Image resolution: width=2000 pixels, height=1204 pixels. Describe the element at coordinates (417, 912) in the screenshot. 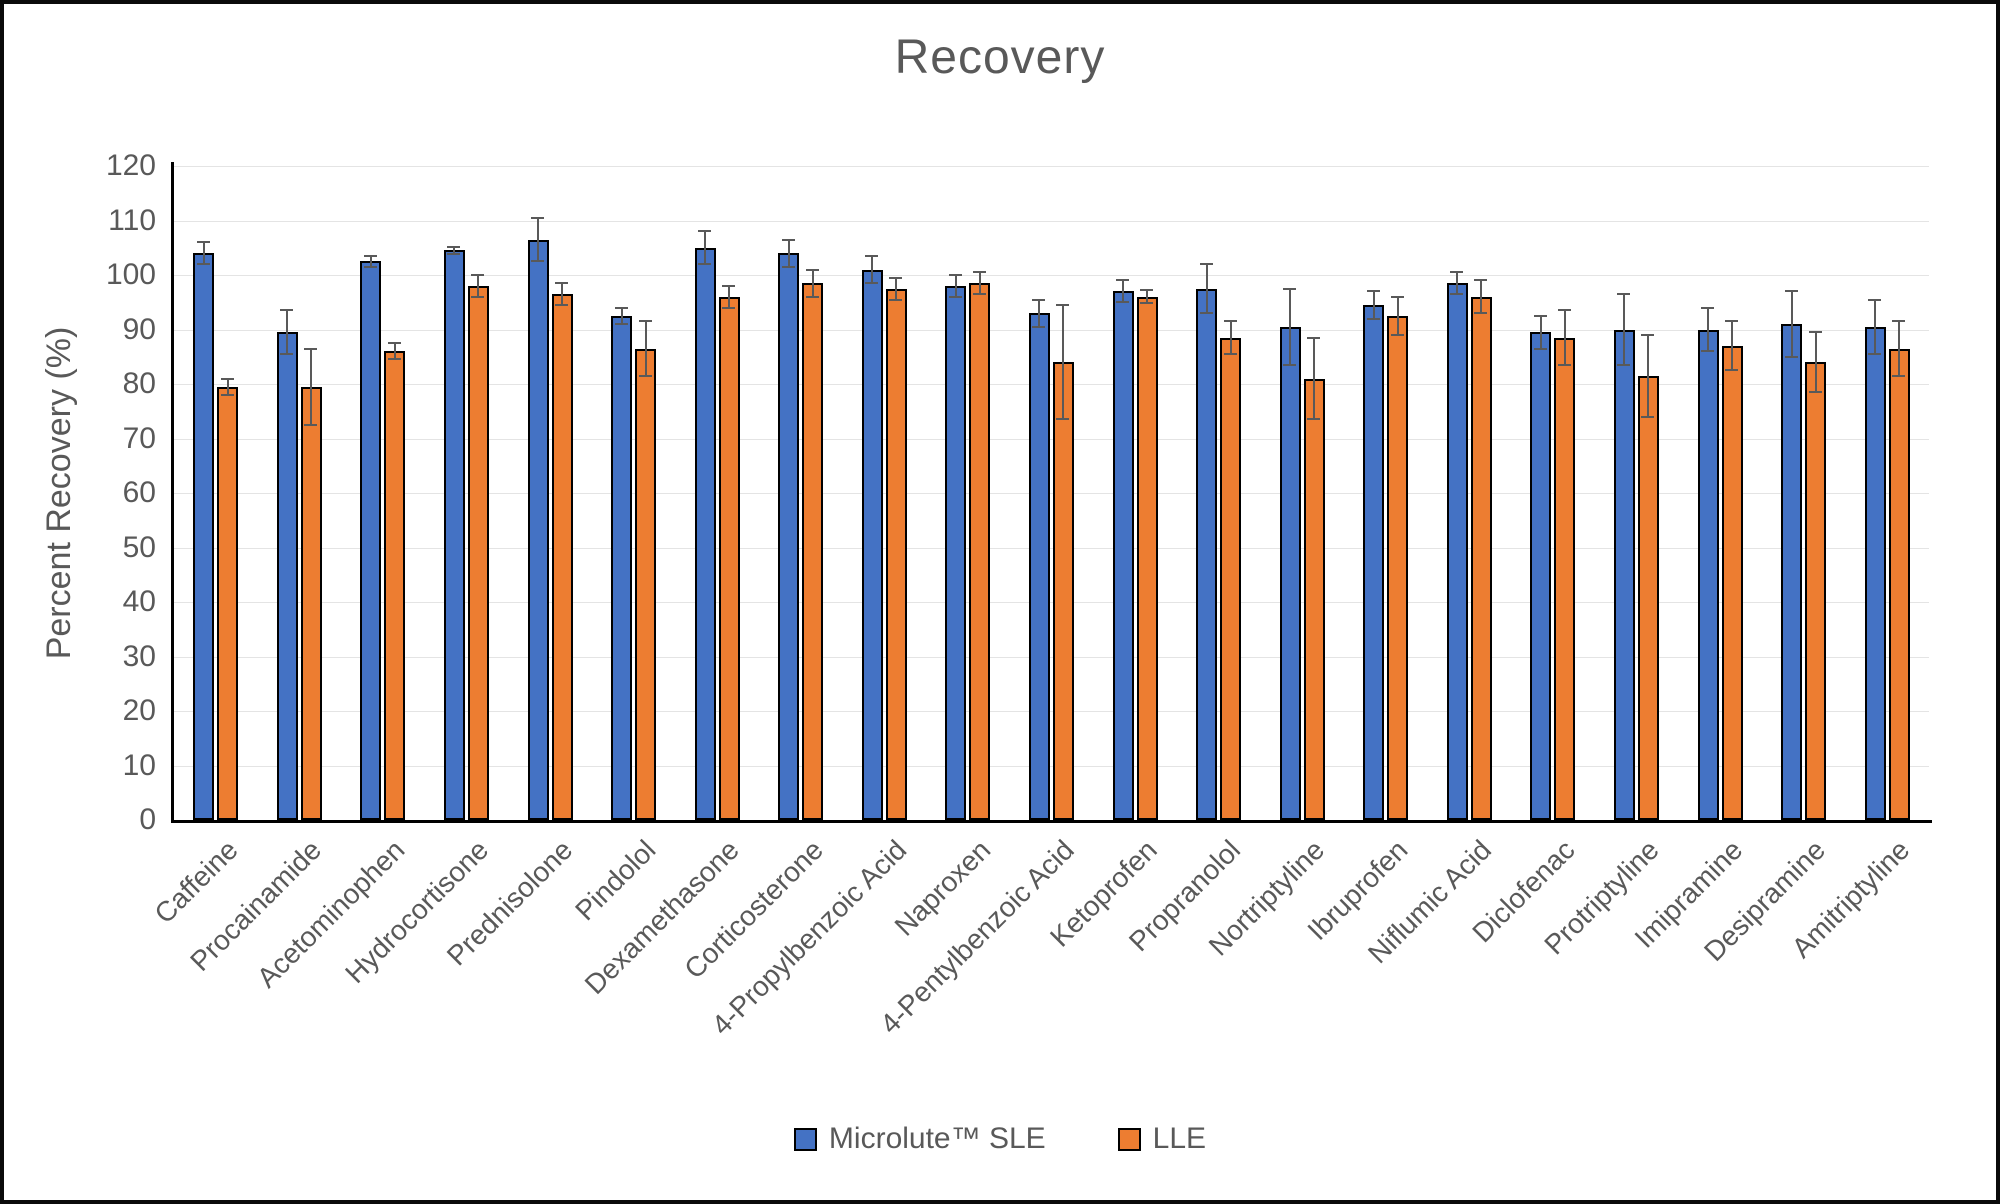

I see `x-axis-label: Hydrocortisone` at that location.